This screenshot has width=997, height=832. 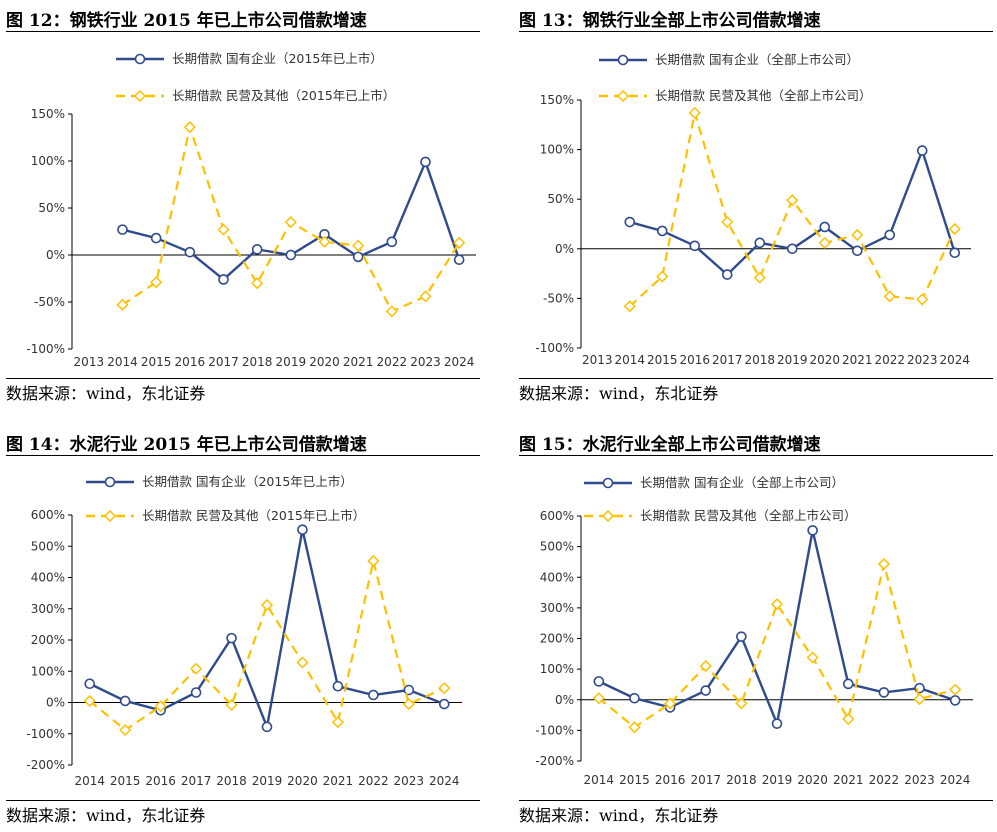 I want to click on legend-label: 长期借款 国有企业（2015年已上市）, so click(x=247, y=481).